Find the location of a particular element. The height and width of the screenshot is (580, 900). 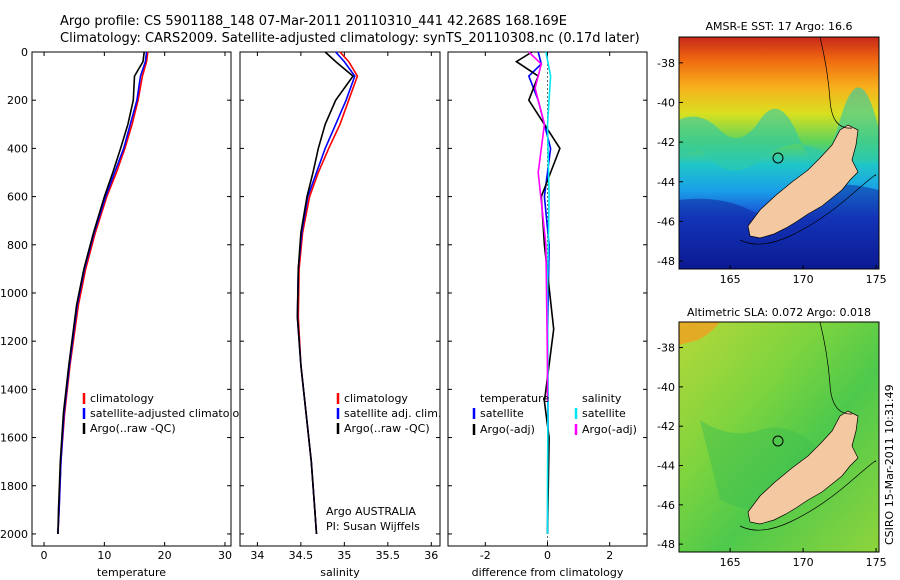

temperature-ytick-label: 2000 is located at coordinates (14, 534).